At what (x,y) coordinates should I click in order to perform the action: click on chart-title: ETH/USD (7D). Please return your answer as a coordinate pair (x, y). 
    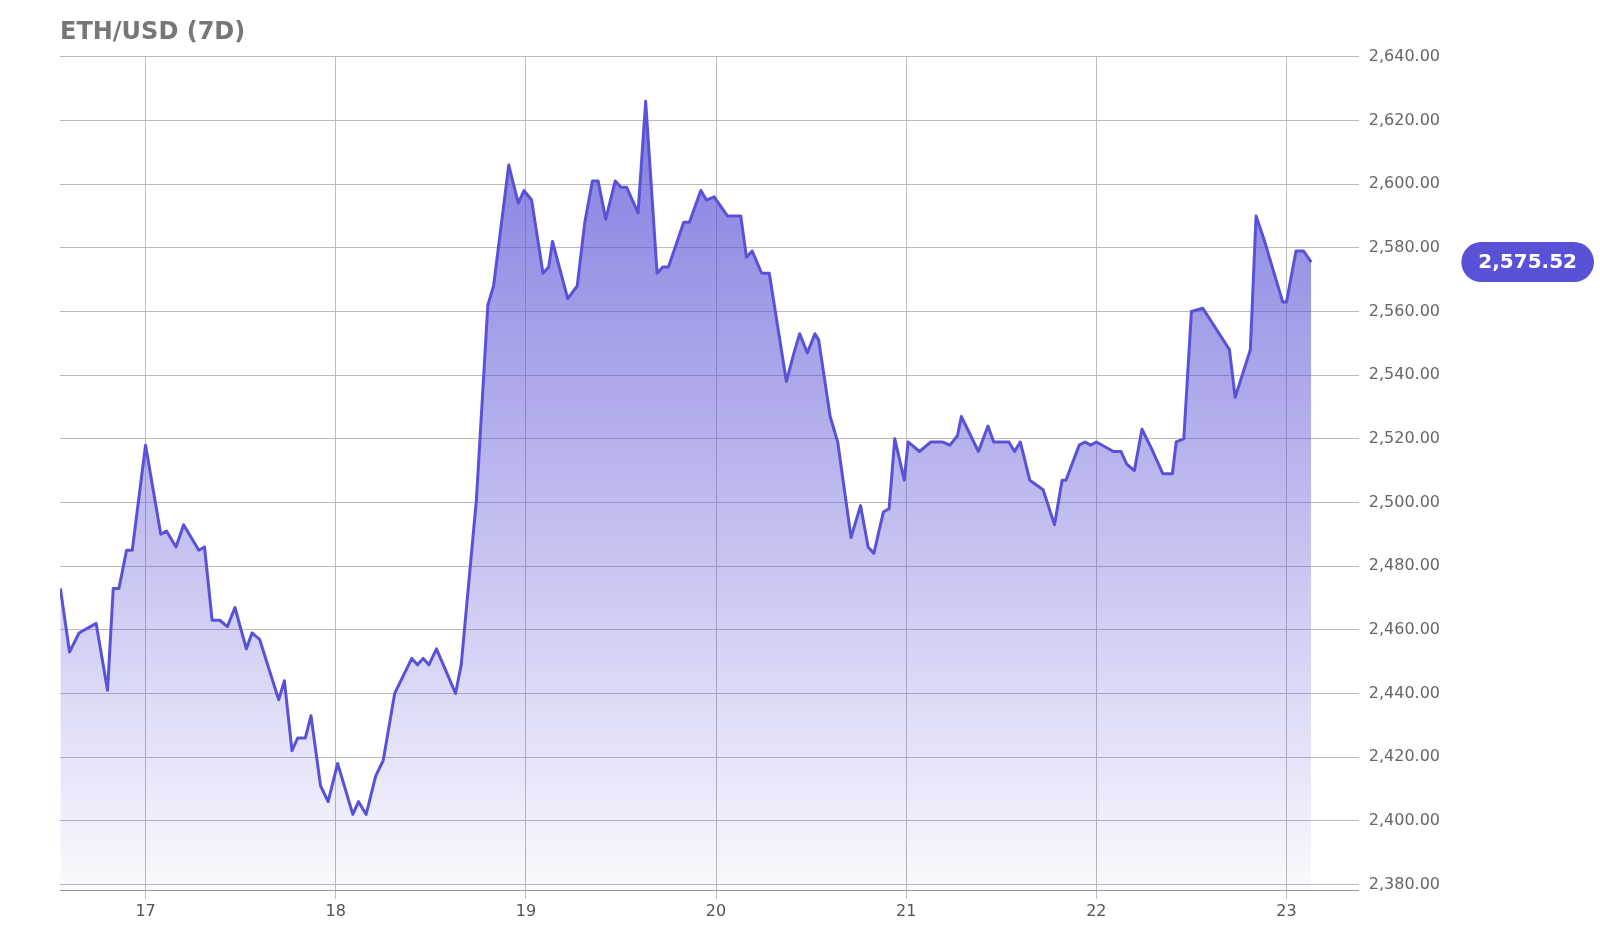
    Looking at the image, I should click on (153, 30).